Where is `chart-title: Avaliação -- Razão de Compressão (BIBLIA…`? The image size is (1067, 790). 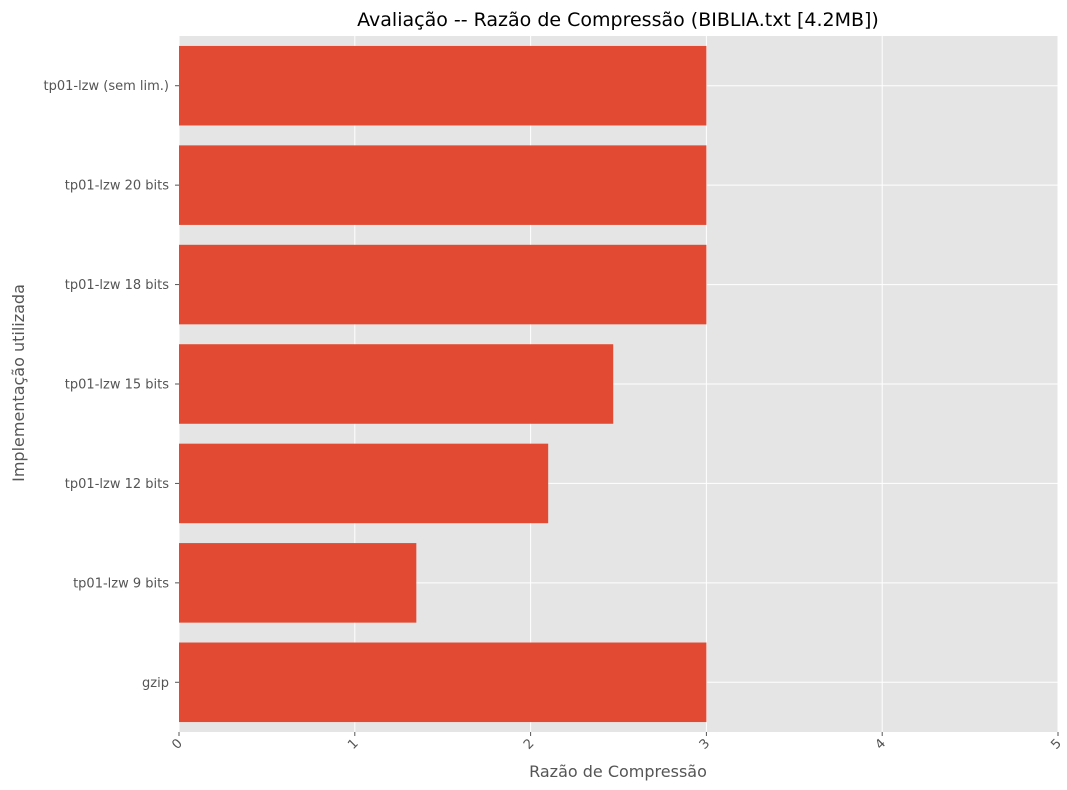 chart-title: Avaliação -- Razão de Compressão (BIBLIA… is located at coordinates (618, 20).